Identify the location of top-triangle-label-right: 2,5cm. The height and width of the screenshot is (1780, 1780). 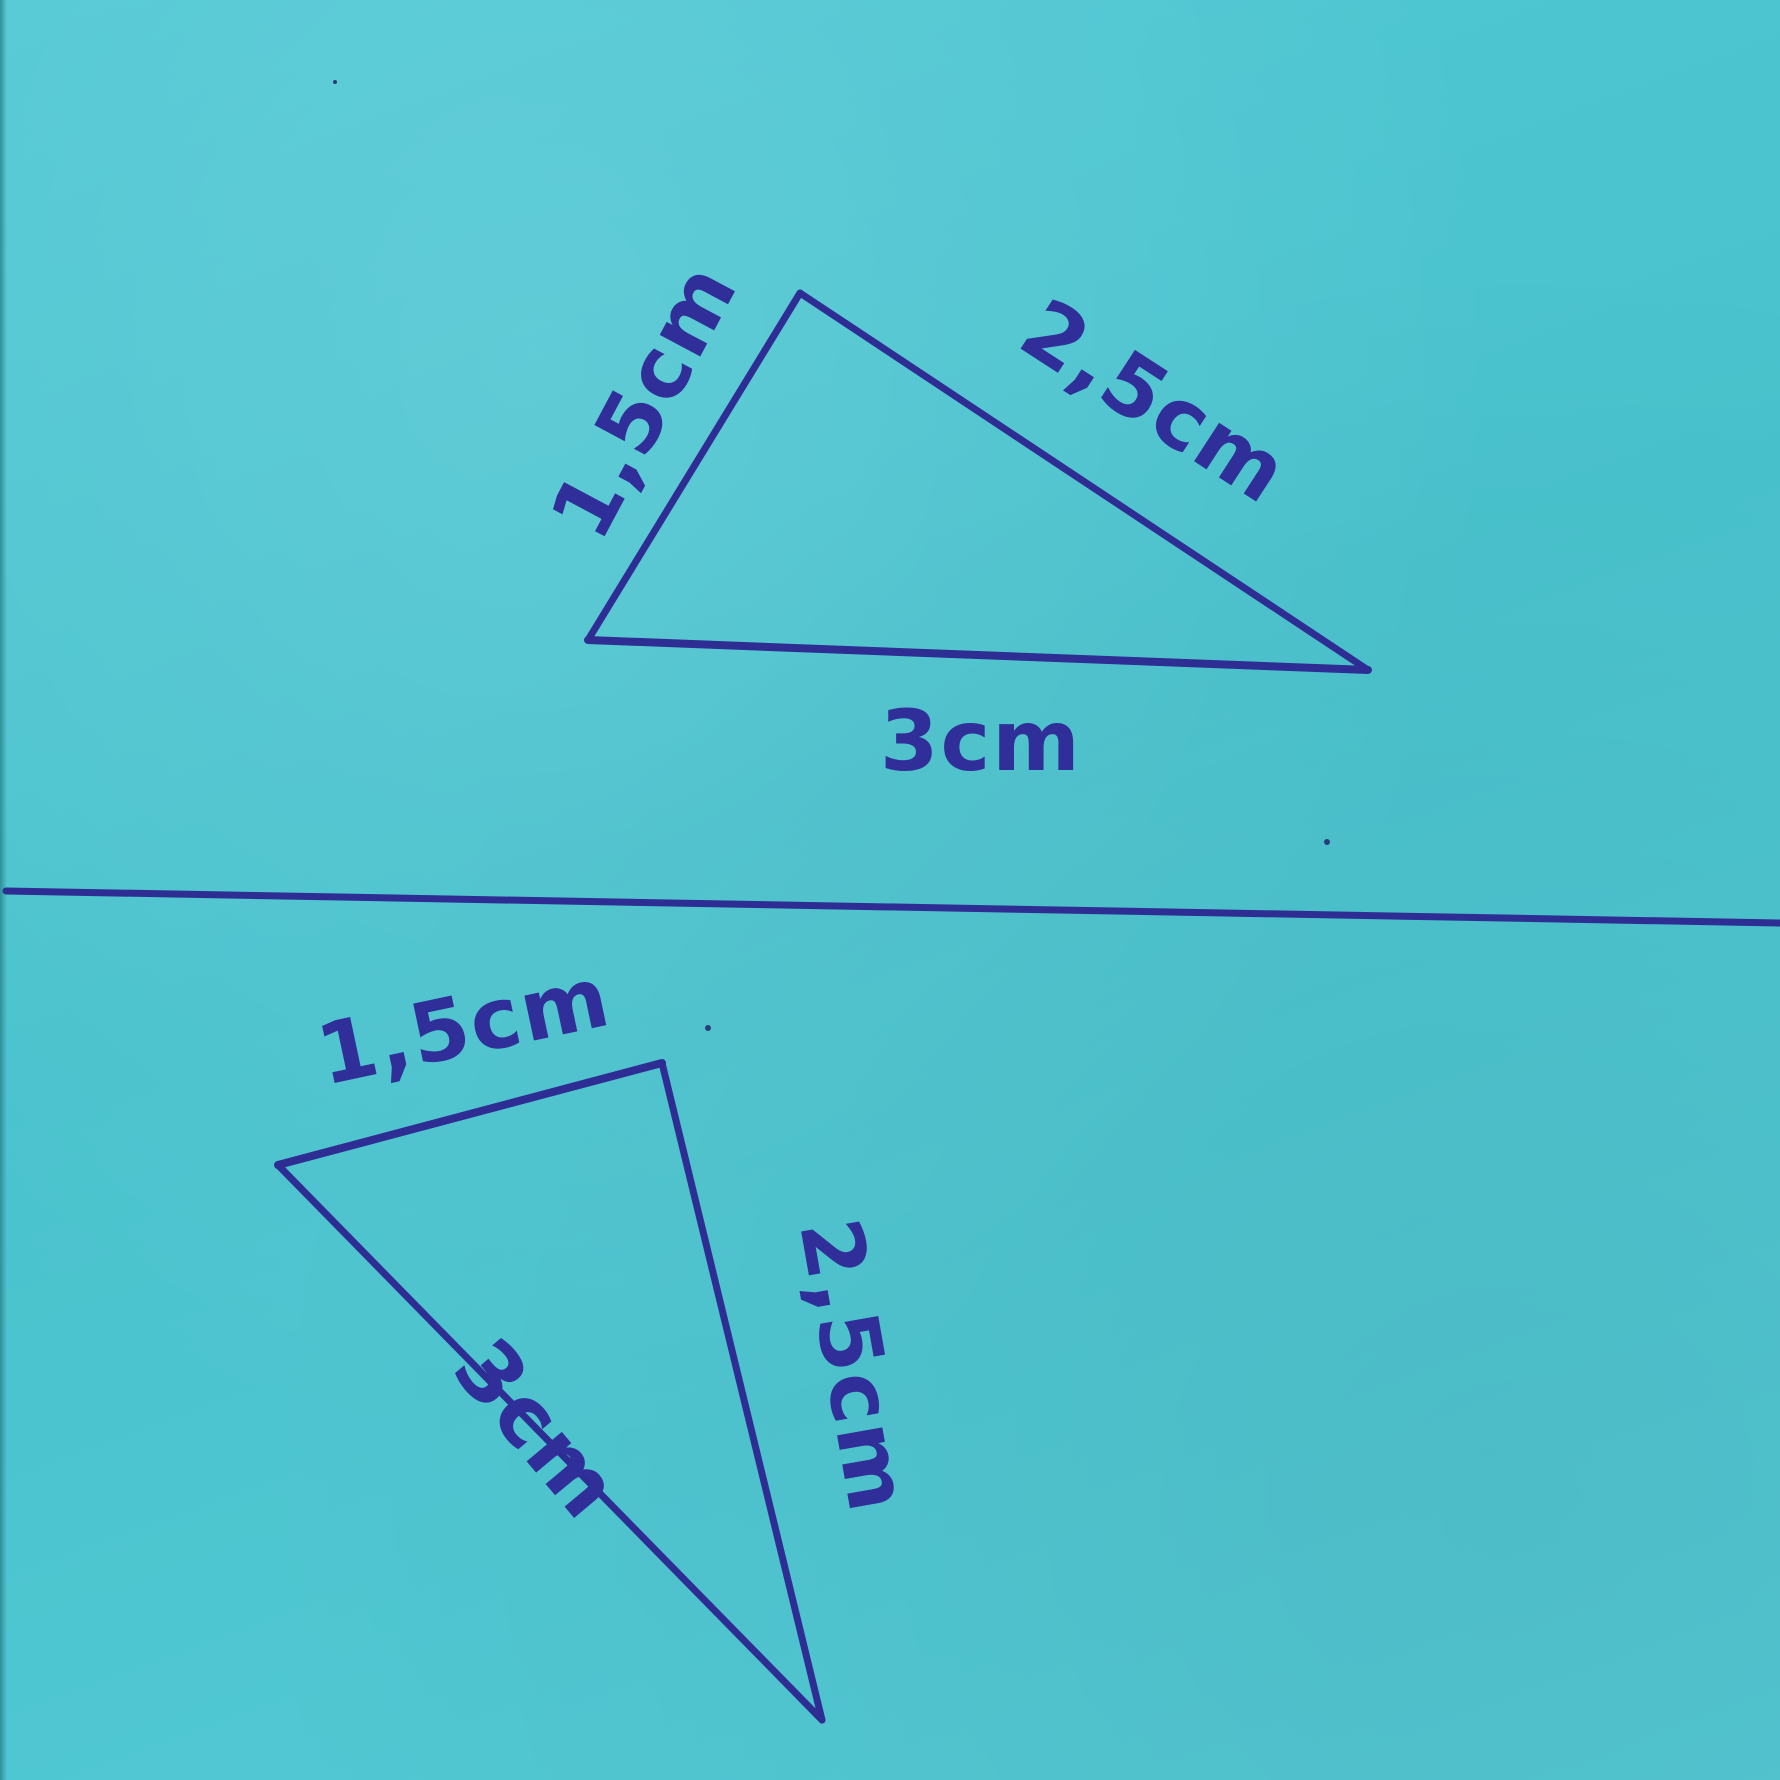
(1155, 401).